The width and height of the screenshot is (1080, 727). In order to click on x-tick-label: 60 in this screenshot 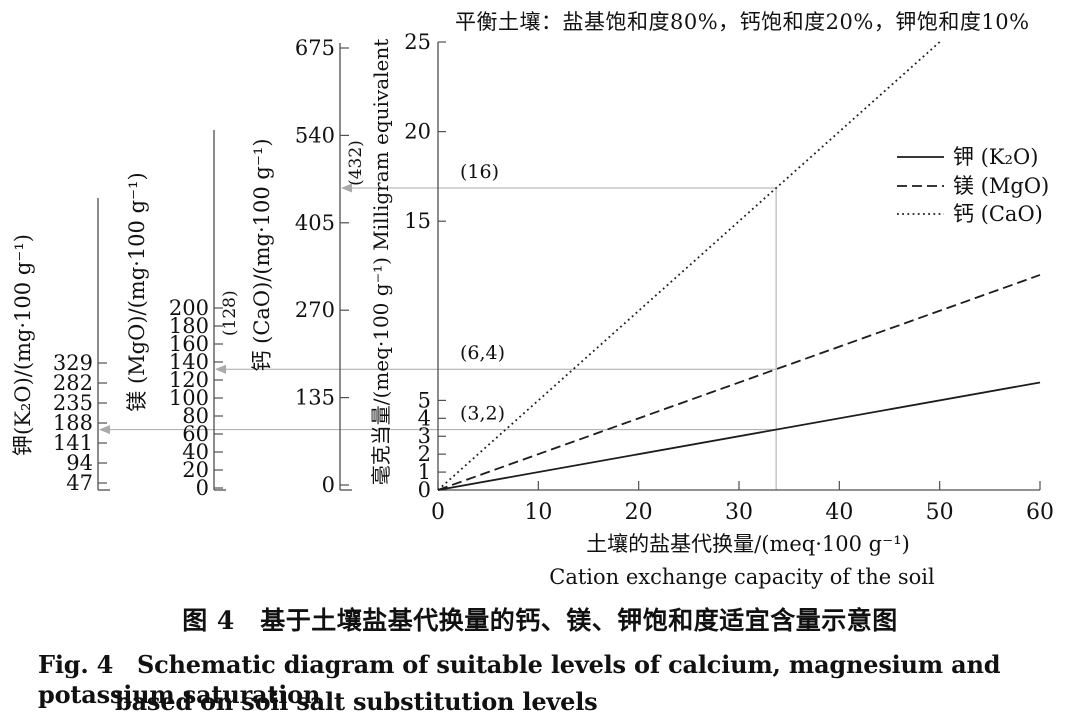, I will do `click(1040, 512)`.